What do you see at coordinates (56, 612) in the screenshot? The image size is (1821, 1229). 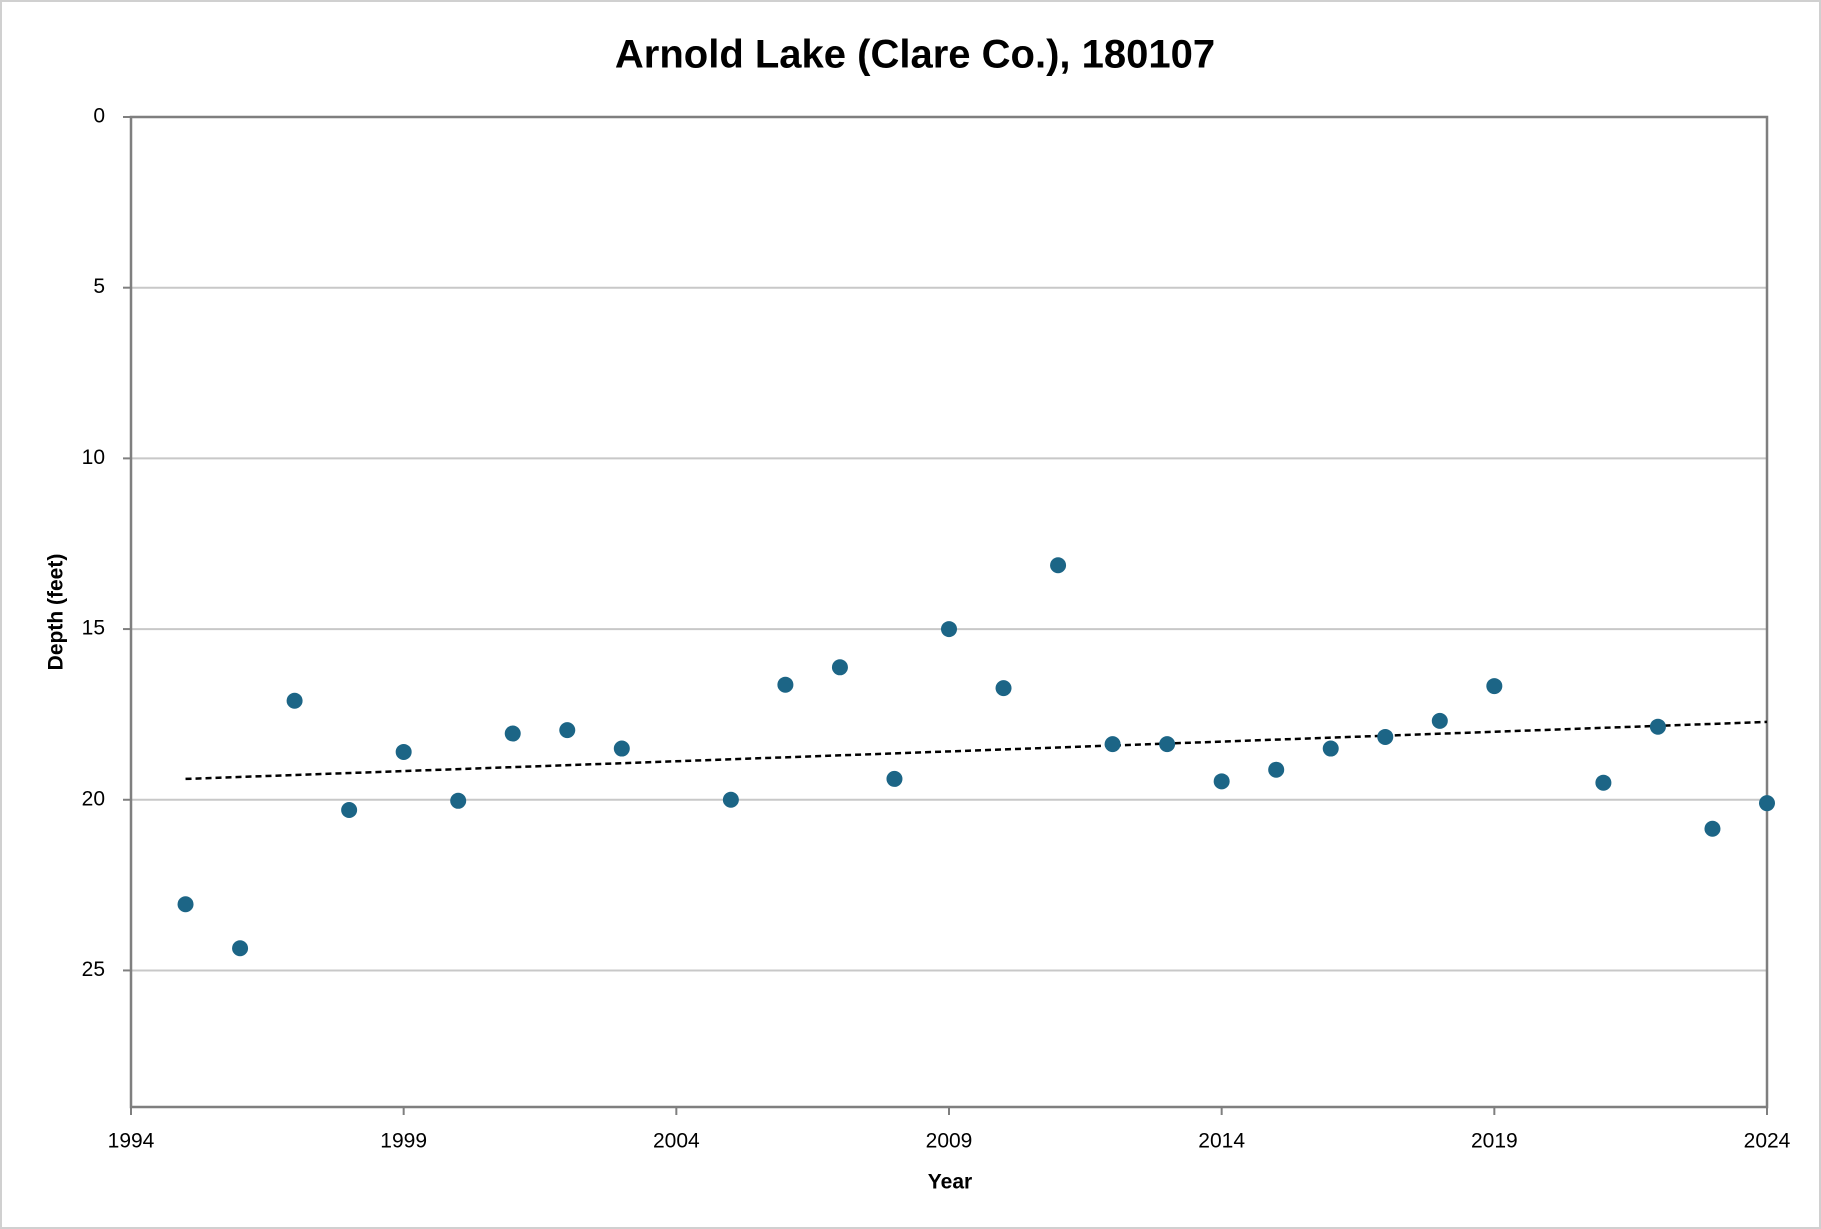 I see `y-axis-title: Depth (feet)` at bounding box center [56, 612].